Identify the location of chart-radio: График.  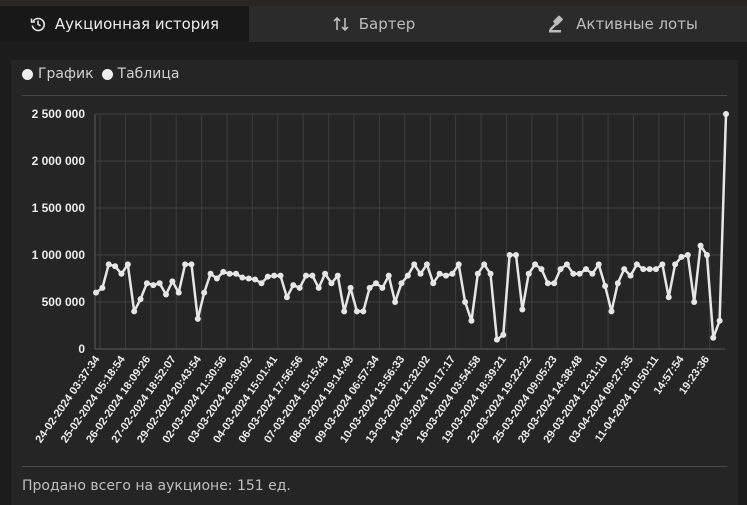
(58, 74).